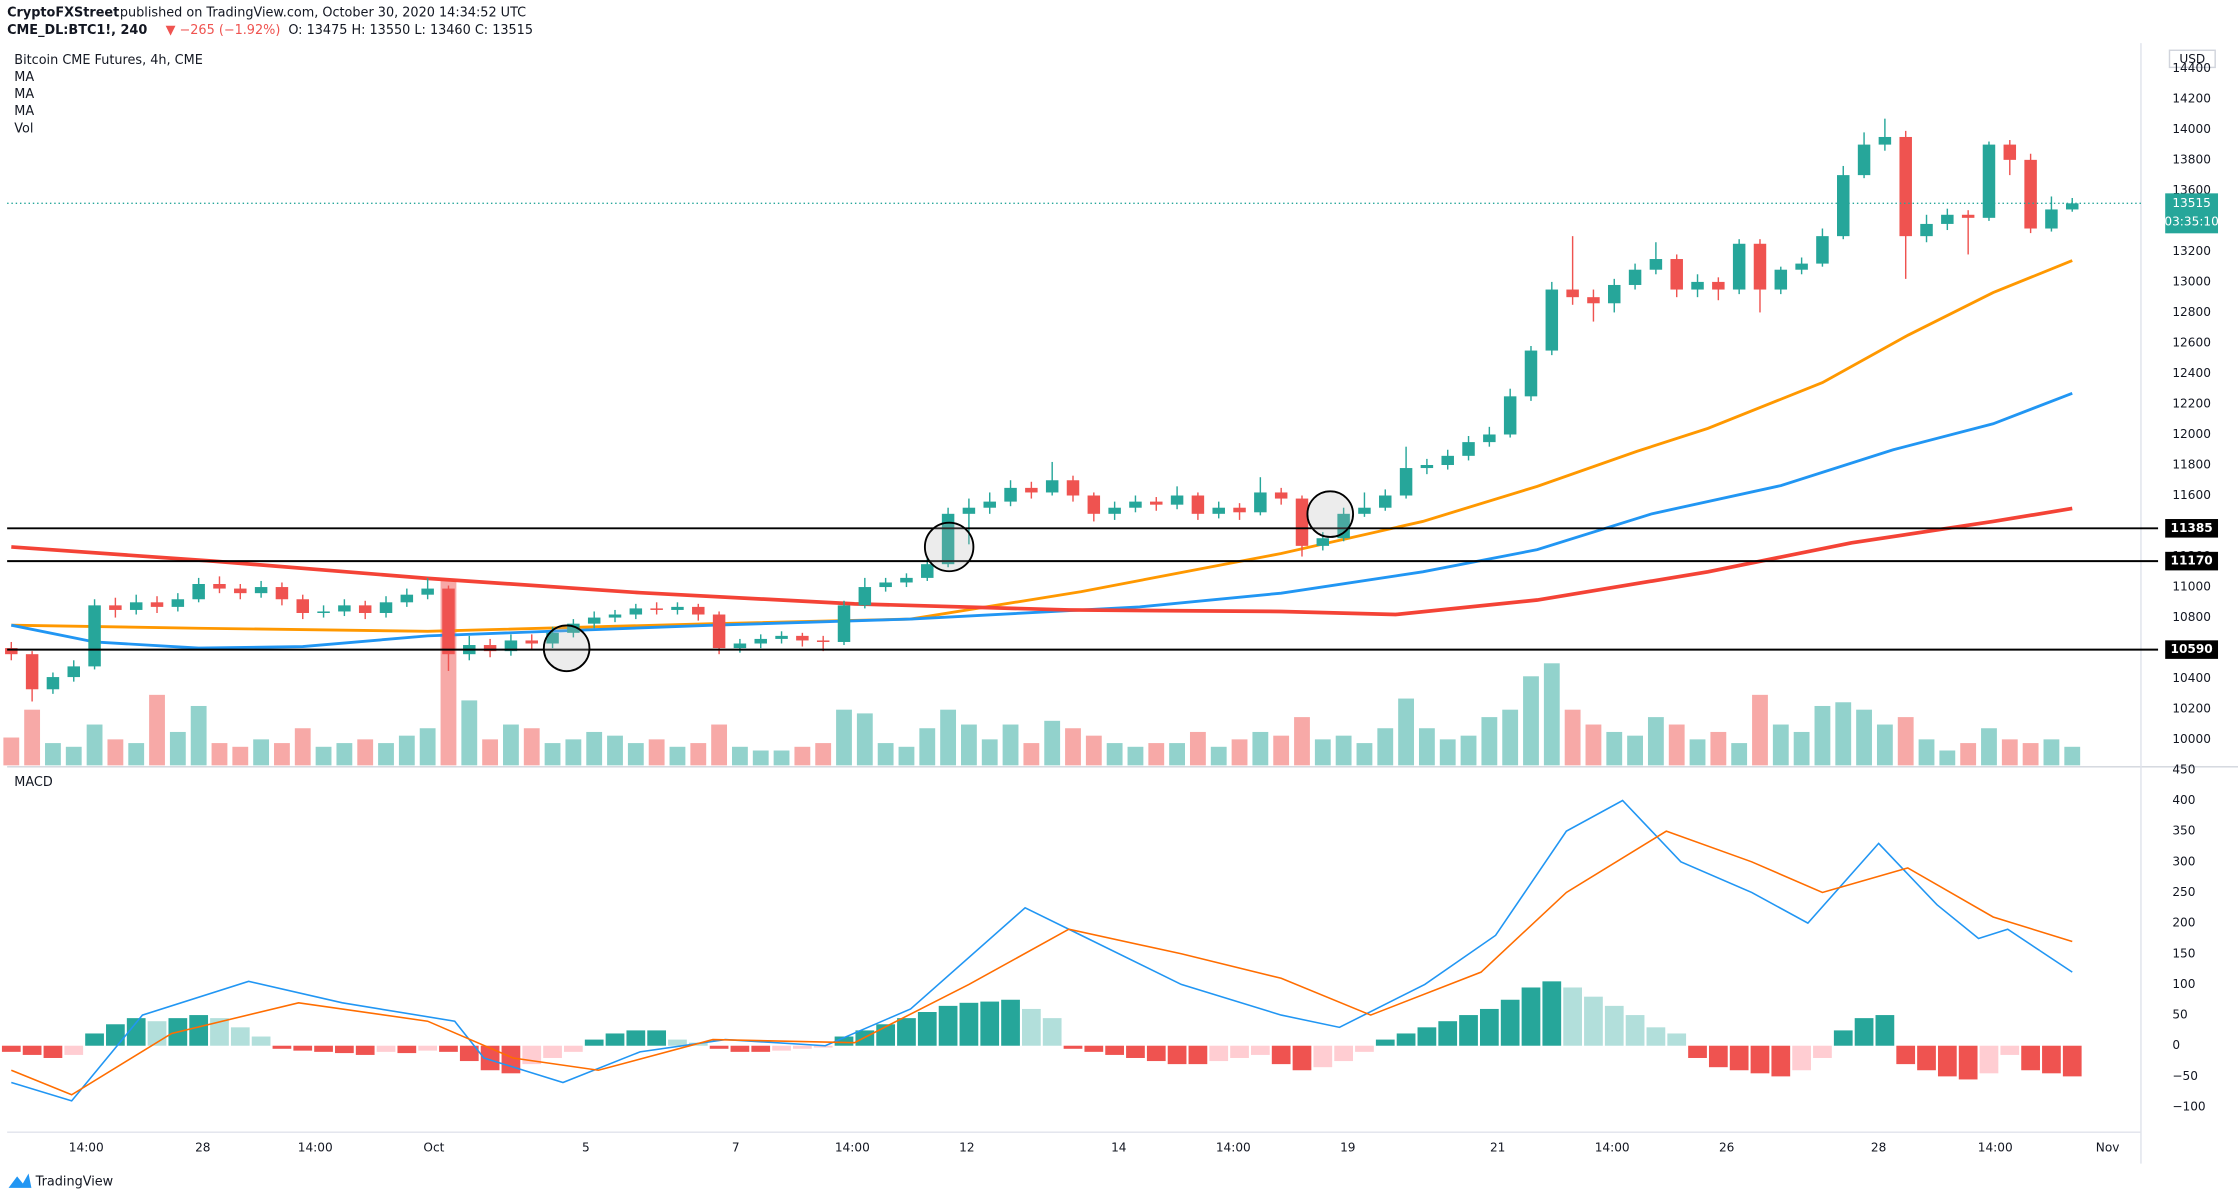  What do you see at coordinates (2191, 129) in the screenshot?
I see `y-tick-label: 14000` at bounding box center [2191, 129].